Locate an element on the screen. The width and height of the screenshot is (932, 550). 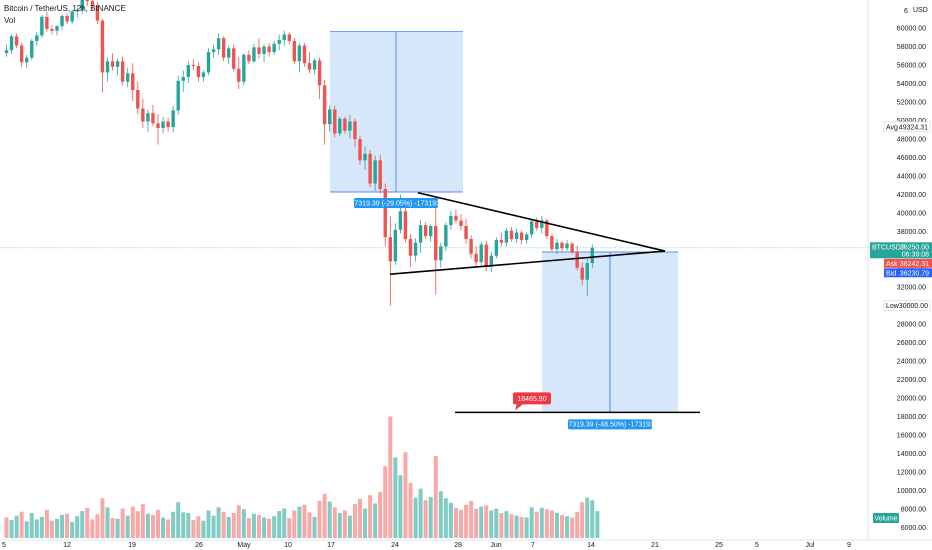
price-tick-label-partial: 6 is located at coordinates (906, 11).